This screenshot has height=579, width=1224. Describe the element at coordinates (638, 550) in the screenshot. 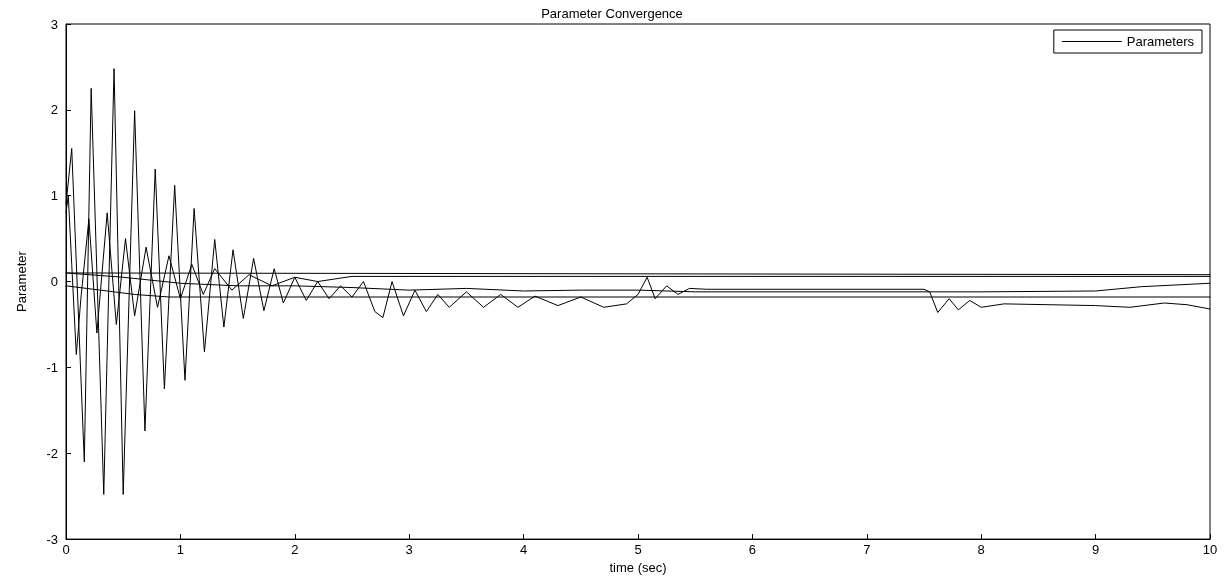

I see `x-tick-label: 5` at that location.